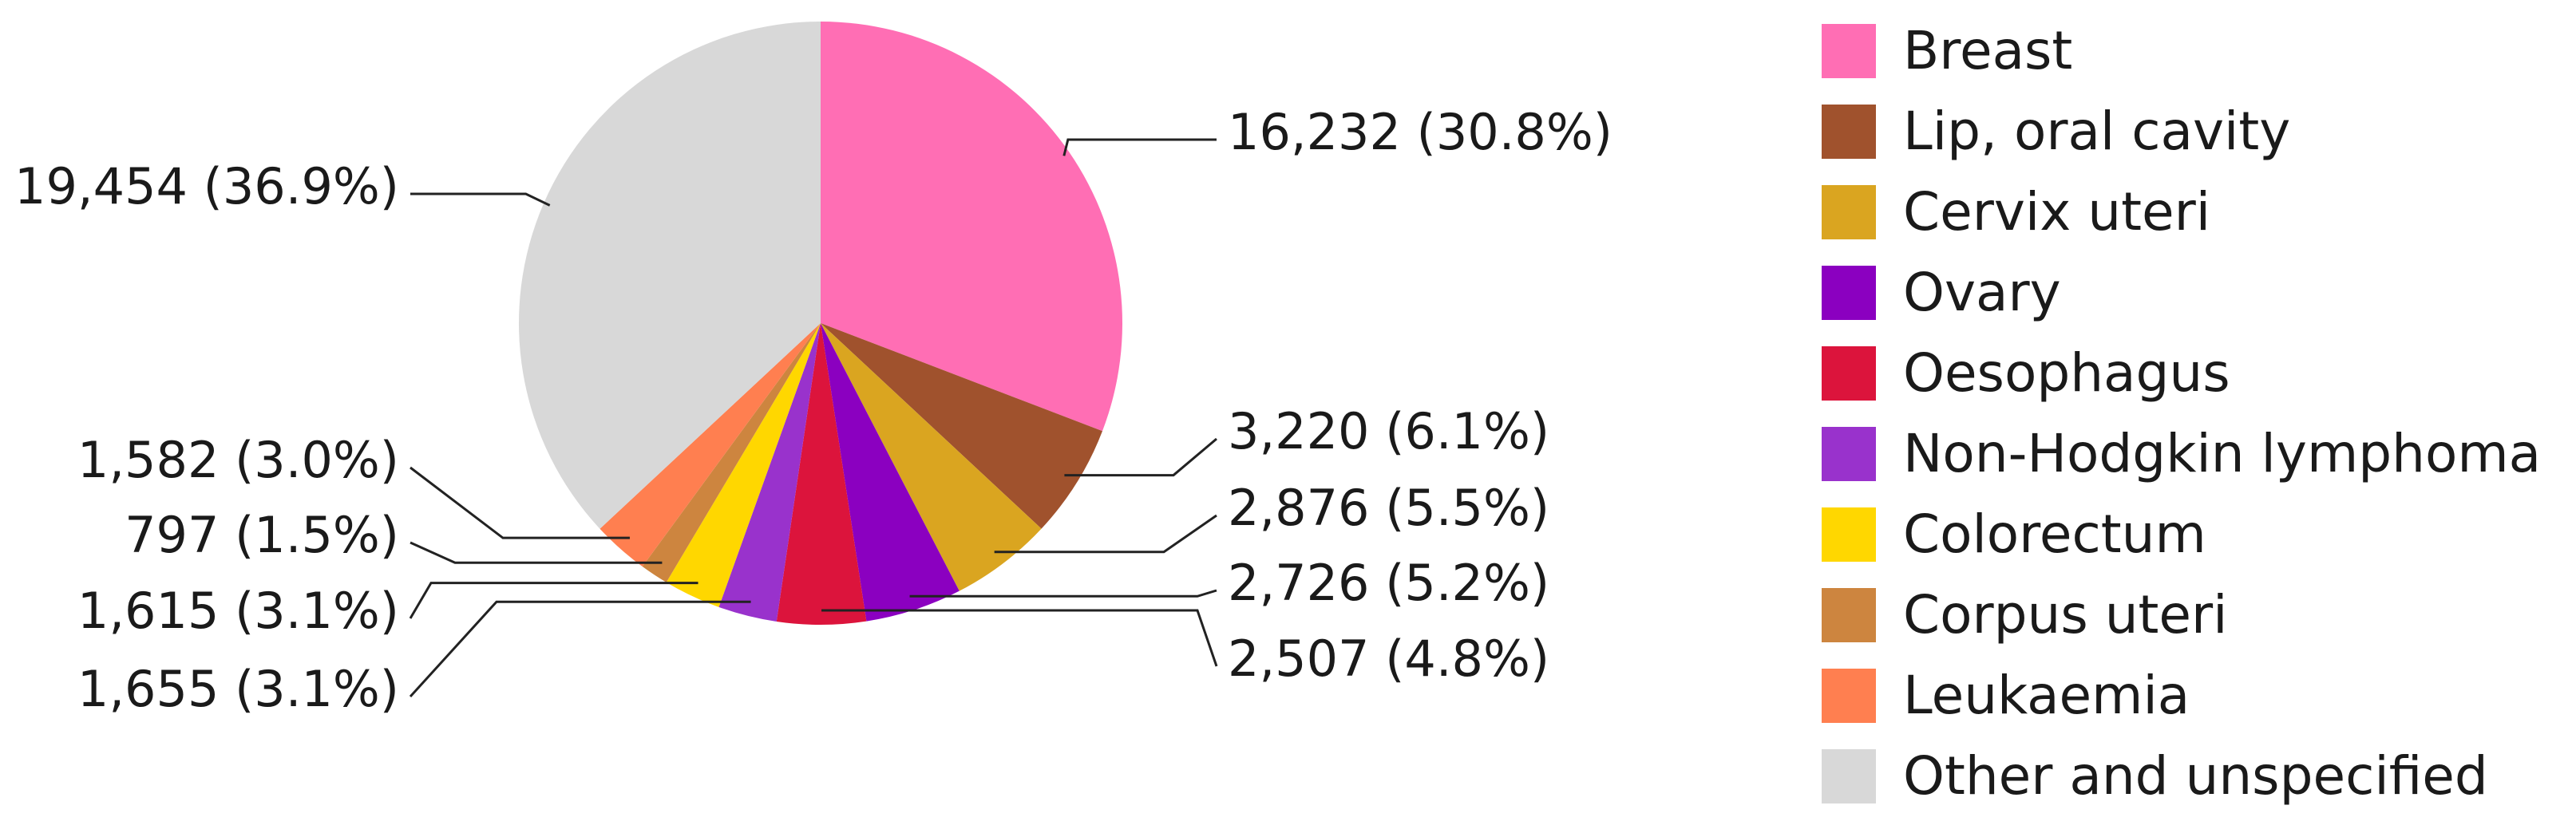  What do you see at coordinates (2196, 776) in the screenshot?
I see `legend-label-other-and-unspecified: Other and unspecified` at bounding box center [2196, 776].